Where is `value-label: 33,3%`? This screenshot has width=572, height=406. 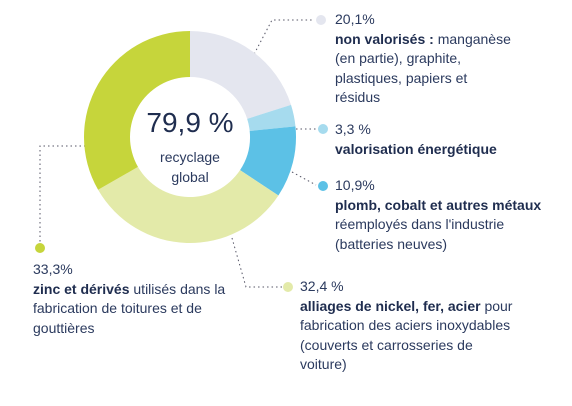 value-label: 33,3% is located at coordinates (53, 269).